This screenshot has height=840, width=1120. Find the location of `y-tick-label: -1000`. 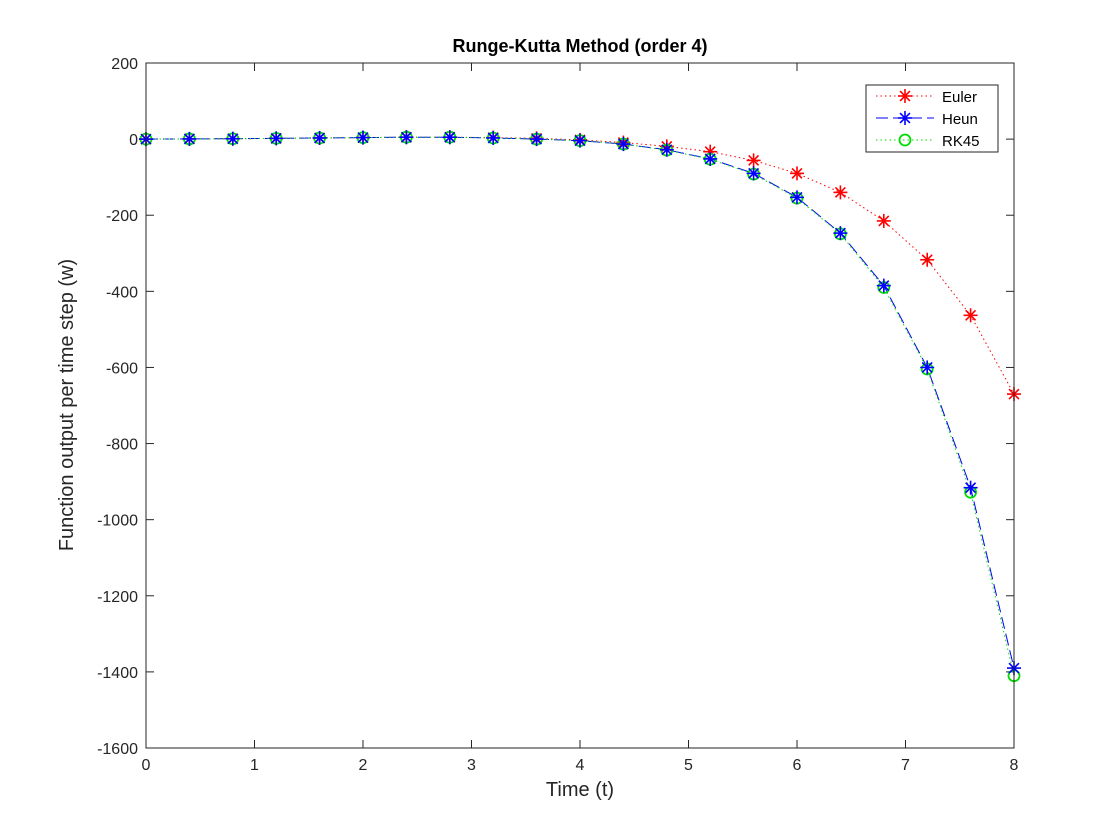

y-tick-label: -1000 is located at coordinates (117, 521).